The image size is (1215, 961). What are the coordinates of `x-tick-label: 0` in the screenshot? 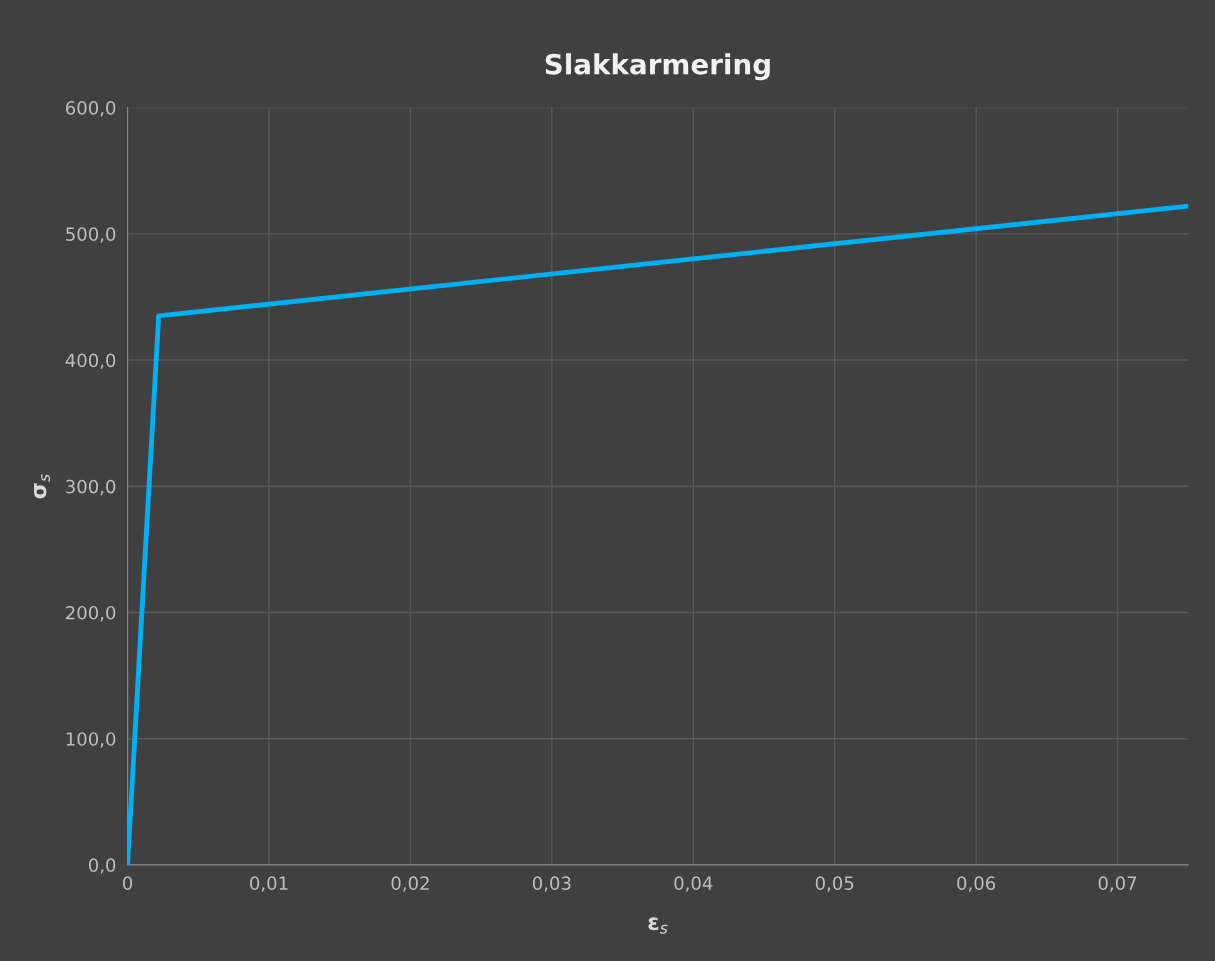 It's located at (128, 883).